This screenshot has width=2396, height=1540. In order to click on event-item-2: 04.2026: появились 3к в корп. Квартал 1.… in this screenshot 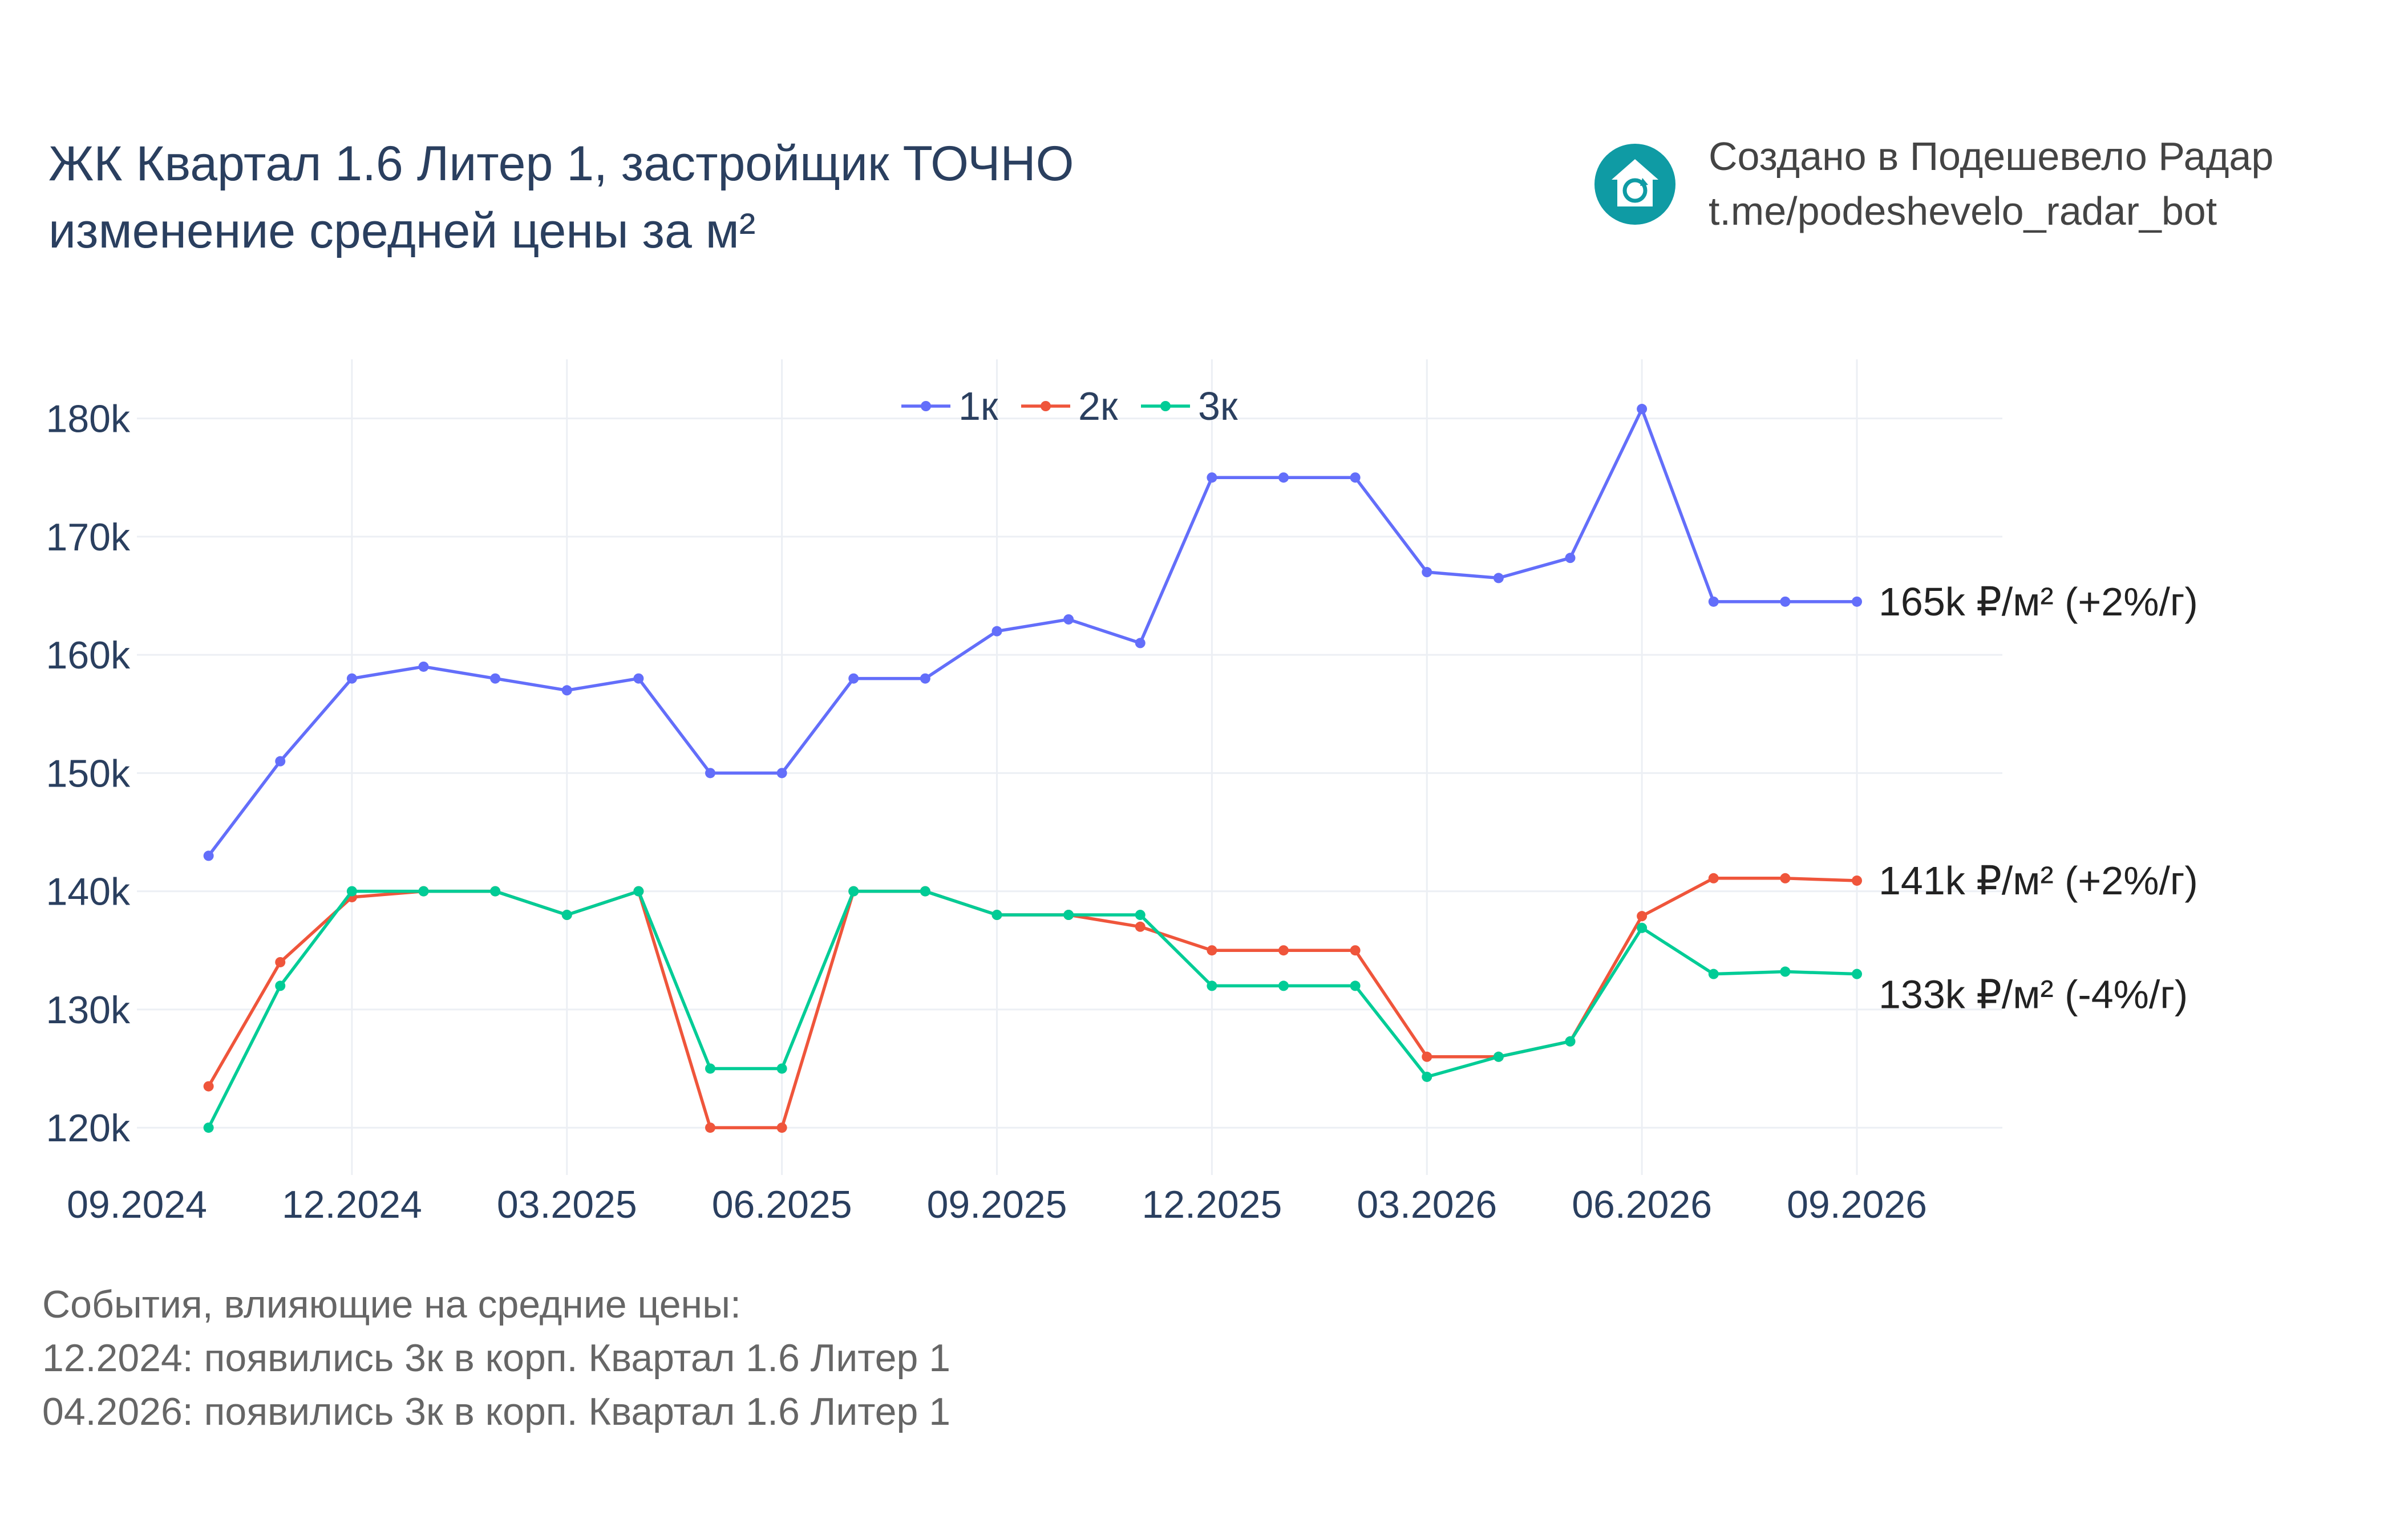, I will do `click(496, 1412)`.